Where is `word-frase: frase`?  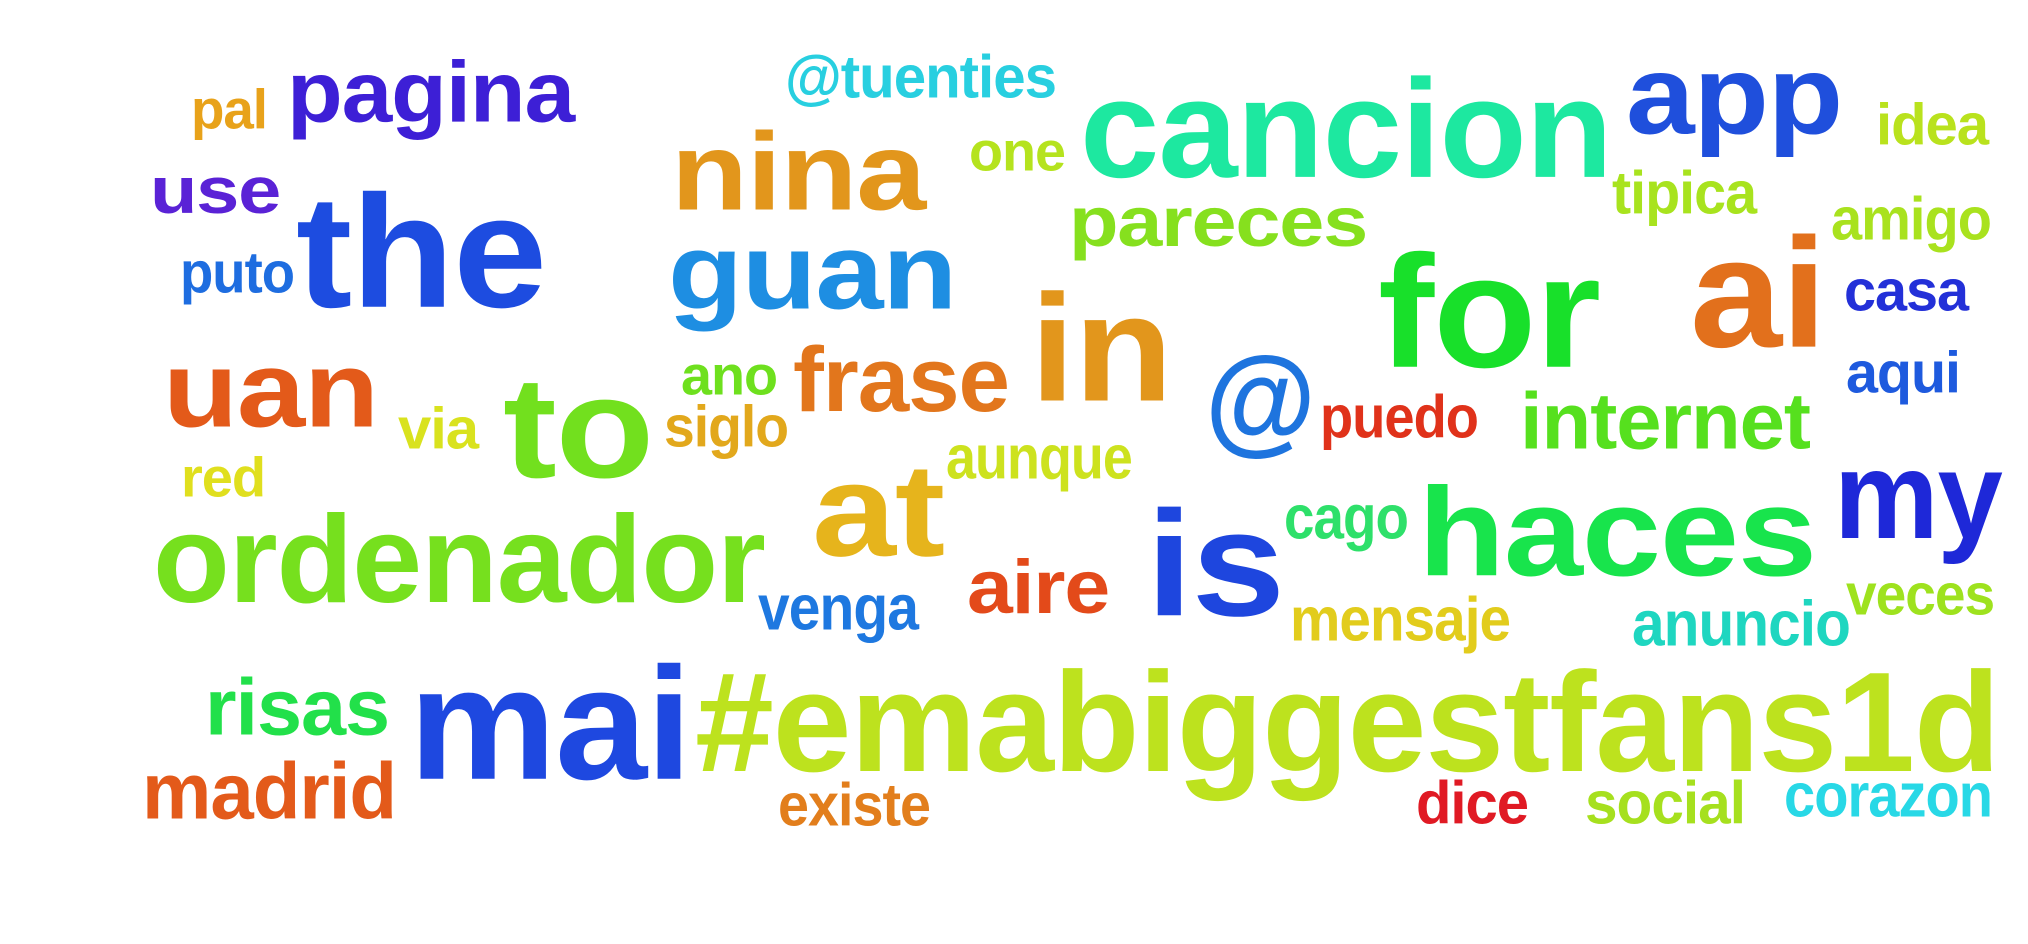 word-frase: frase is located at coordinates (901, 379).